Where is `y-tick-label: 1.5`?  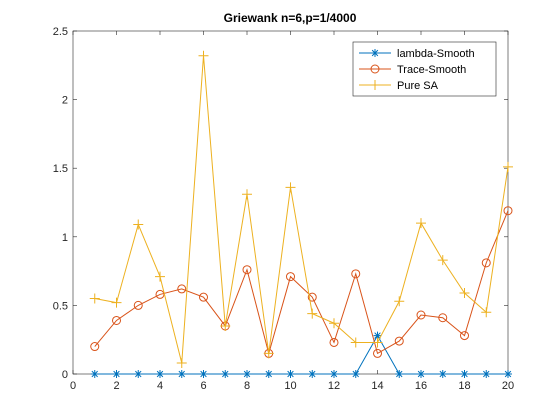 y-tick-label: 1.5 is located at coordinates (60, 169).